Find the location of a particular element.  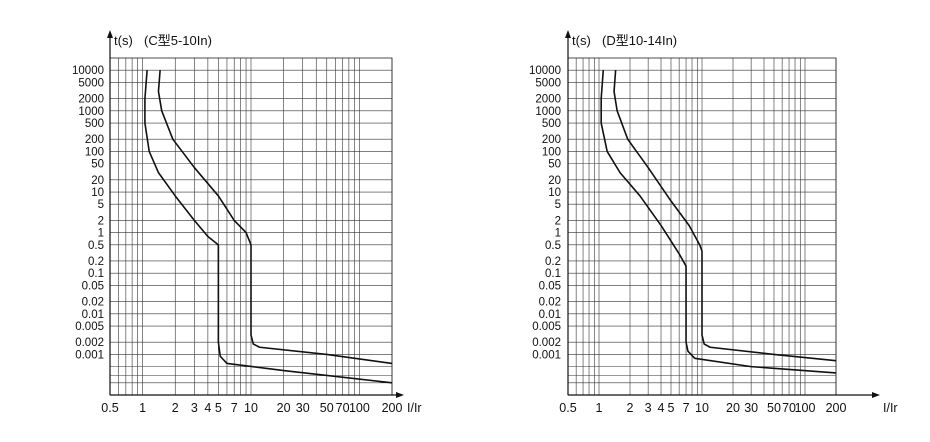

chart-title: (D型10-14In) is located at coordinates (639, 40).